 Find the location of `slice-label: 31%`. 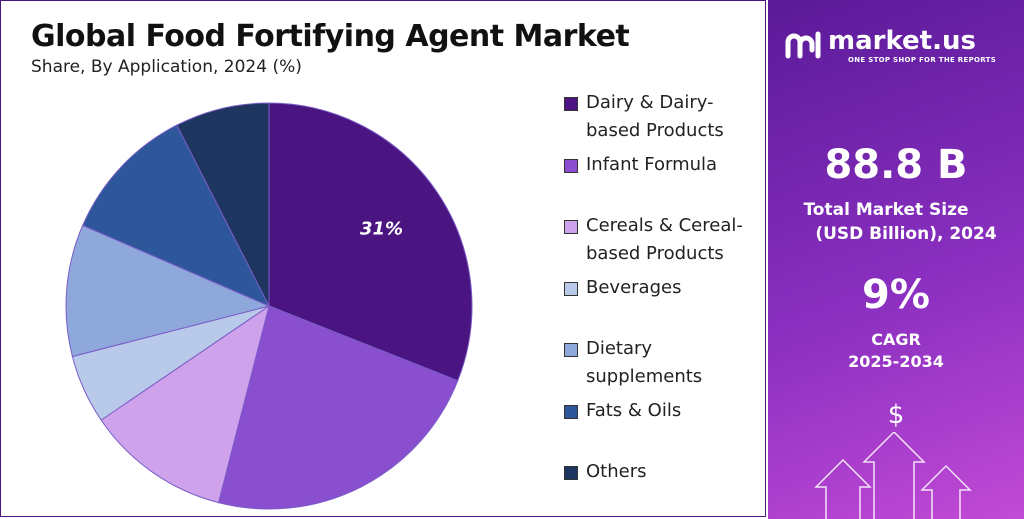

slice-label: 31% is located at coordinates (381, 229).